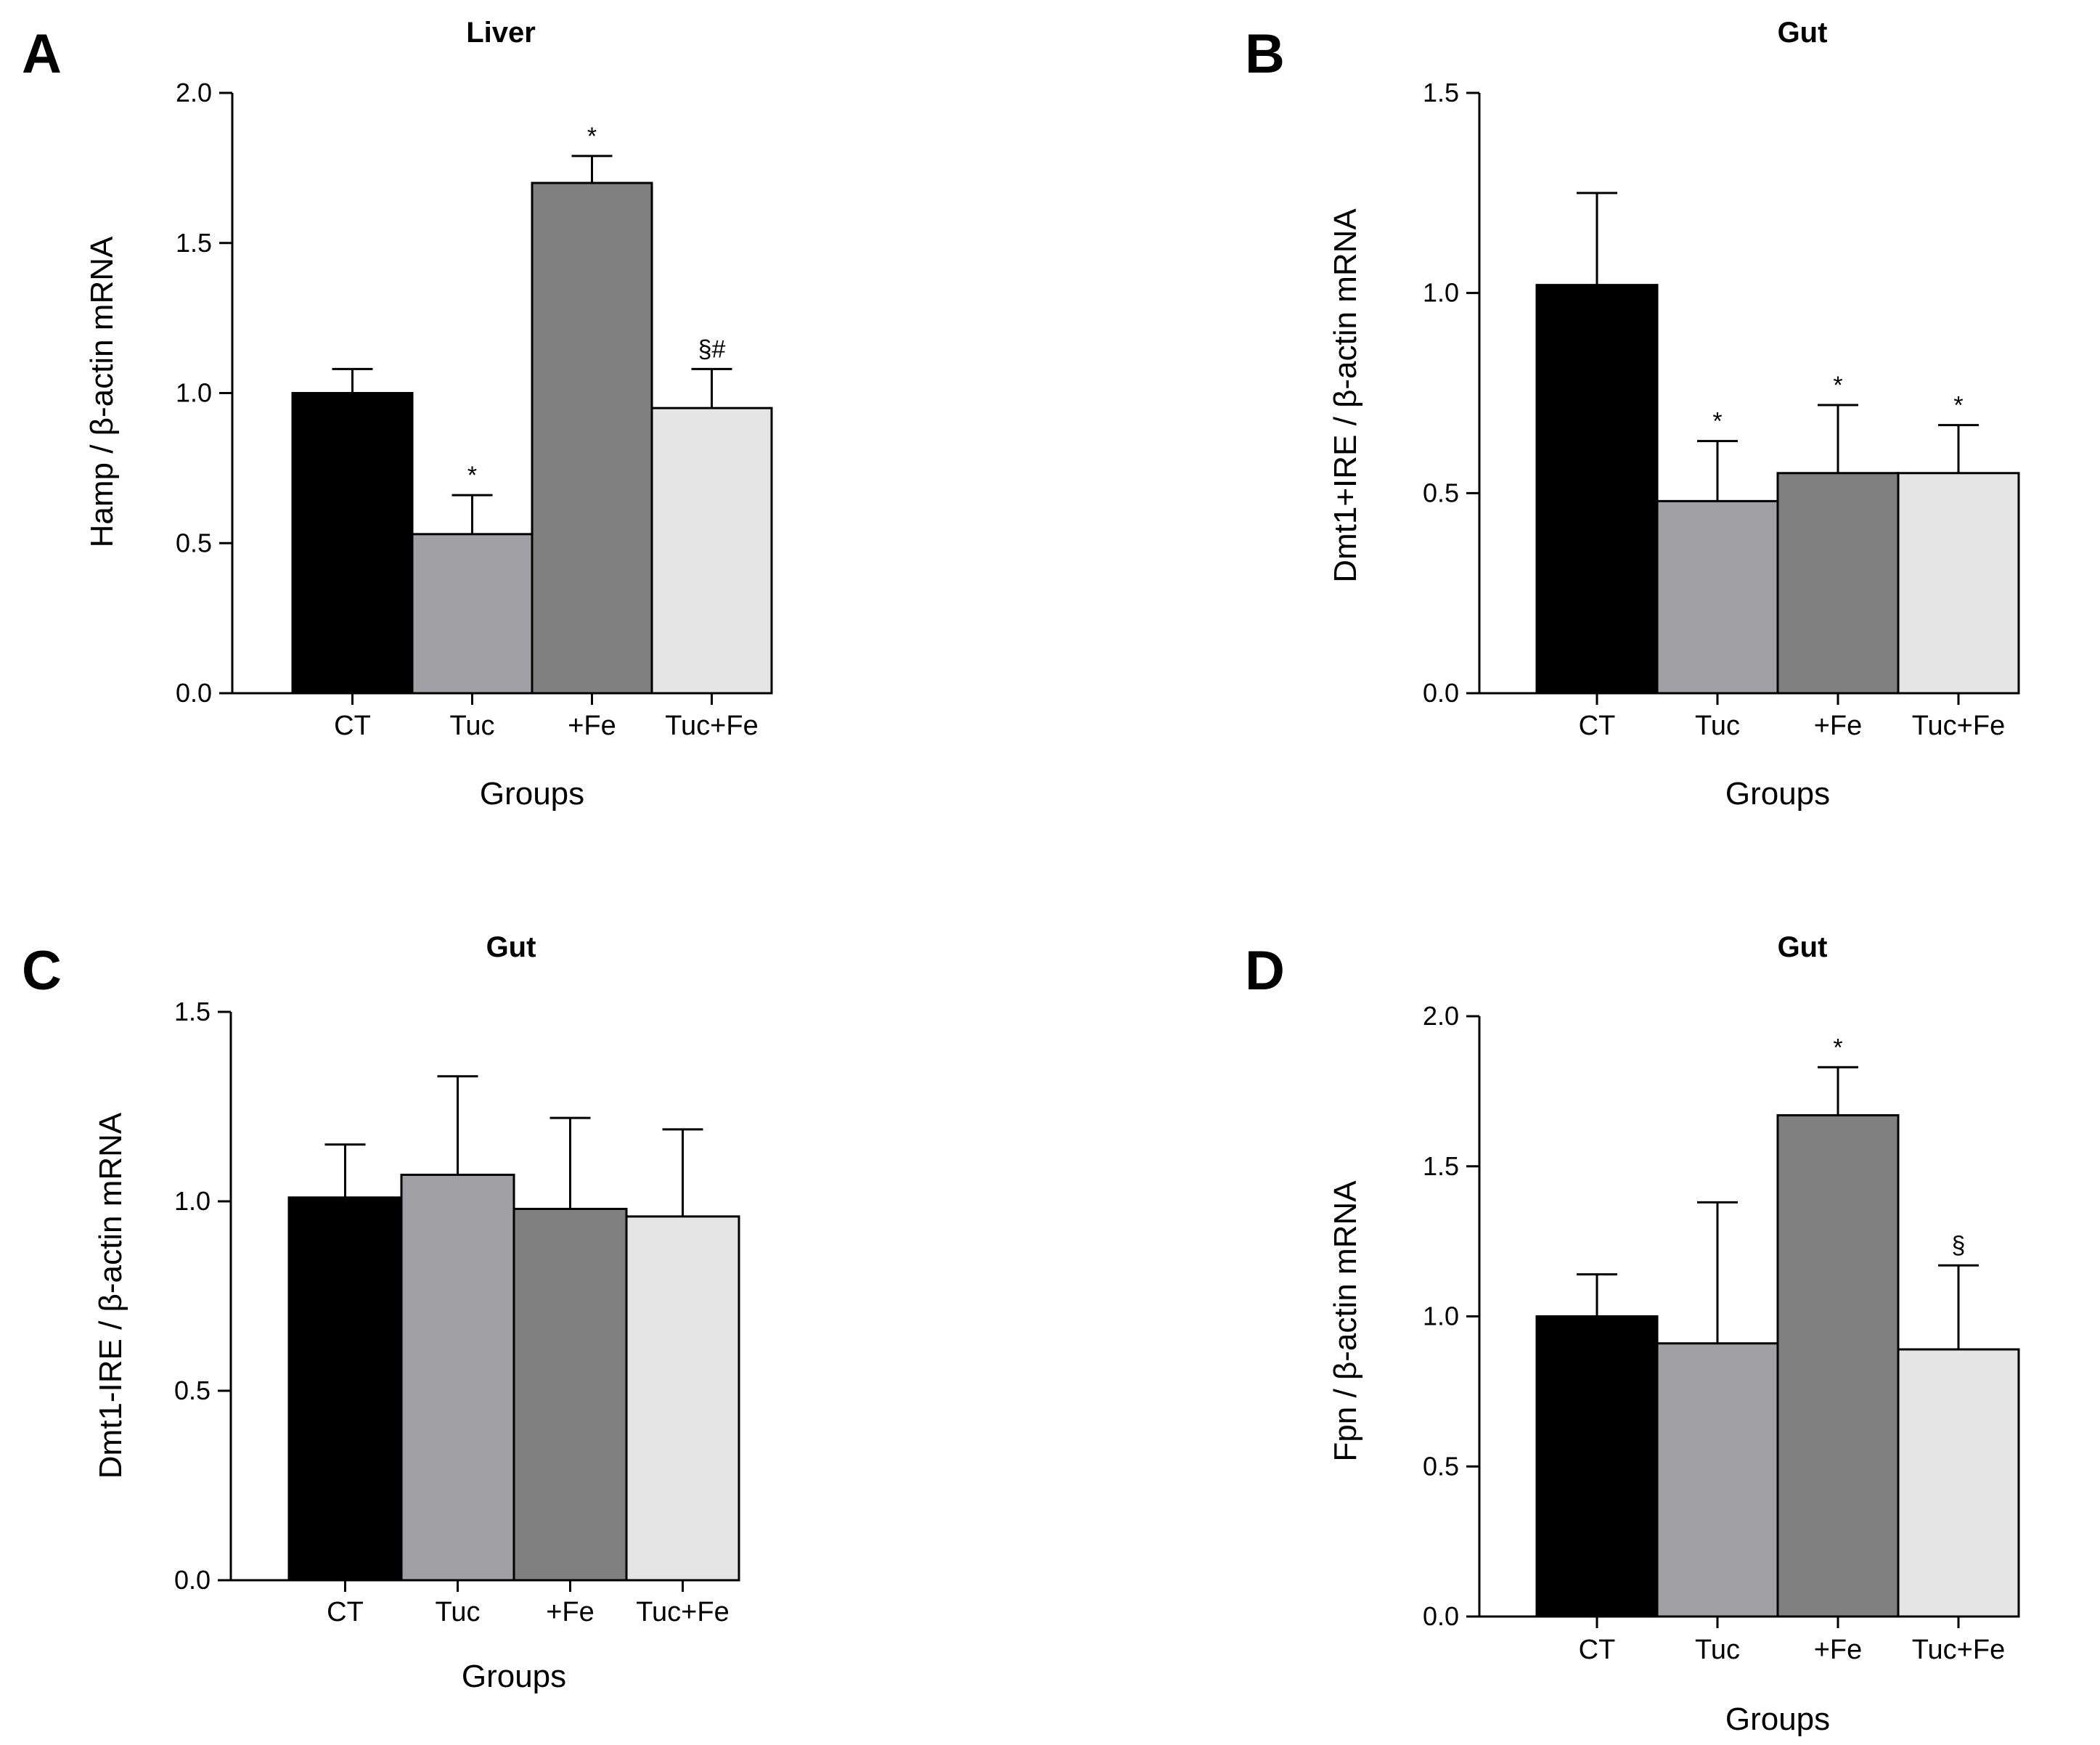 This screenshot has width=2100, height=1745. Describe the element at coordinates (1265, 971) in the screenshot. I see `panel-letter: D` at that location.